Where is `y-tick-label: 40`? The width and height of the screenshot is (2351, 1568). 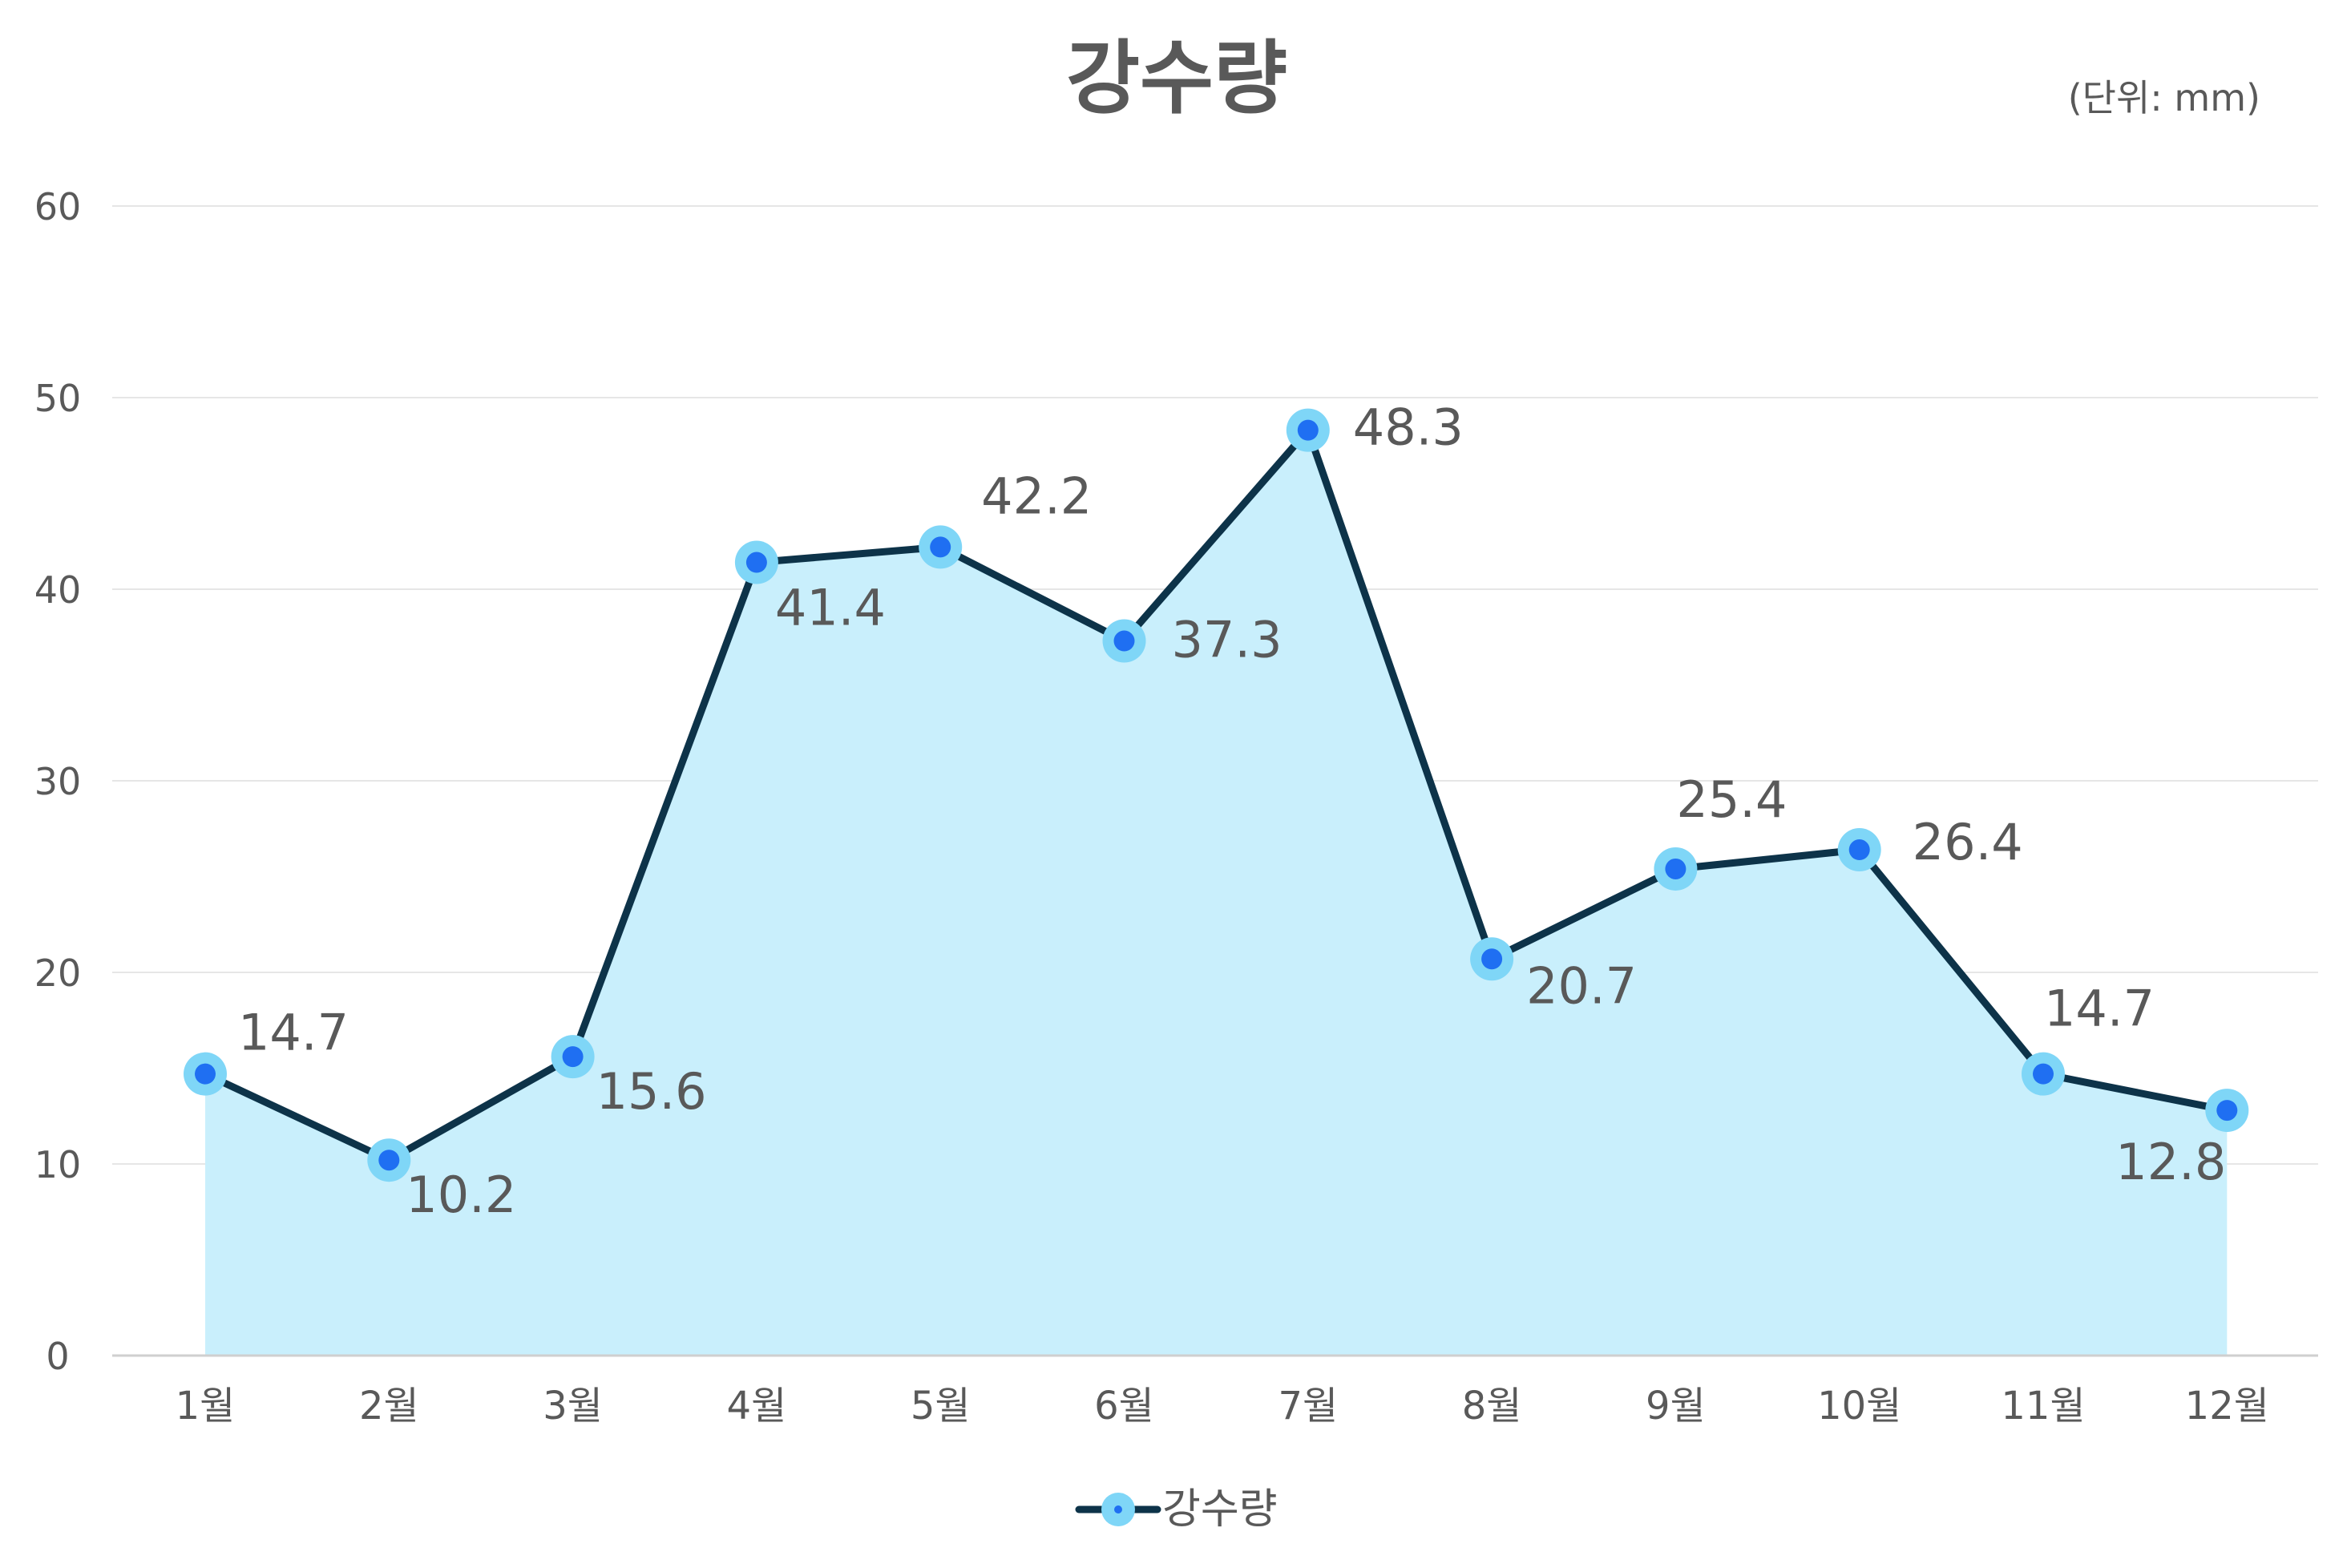 y-tick-label: 40 is located at coordinates (58, 590).